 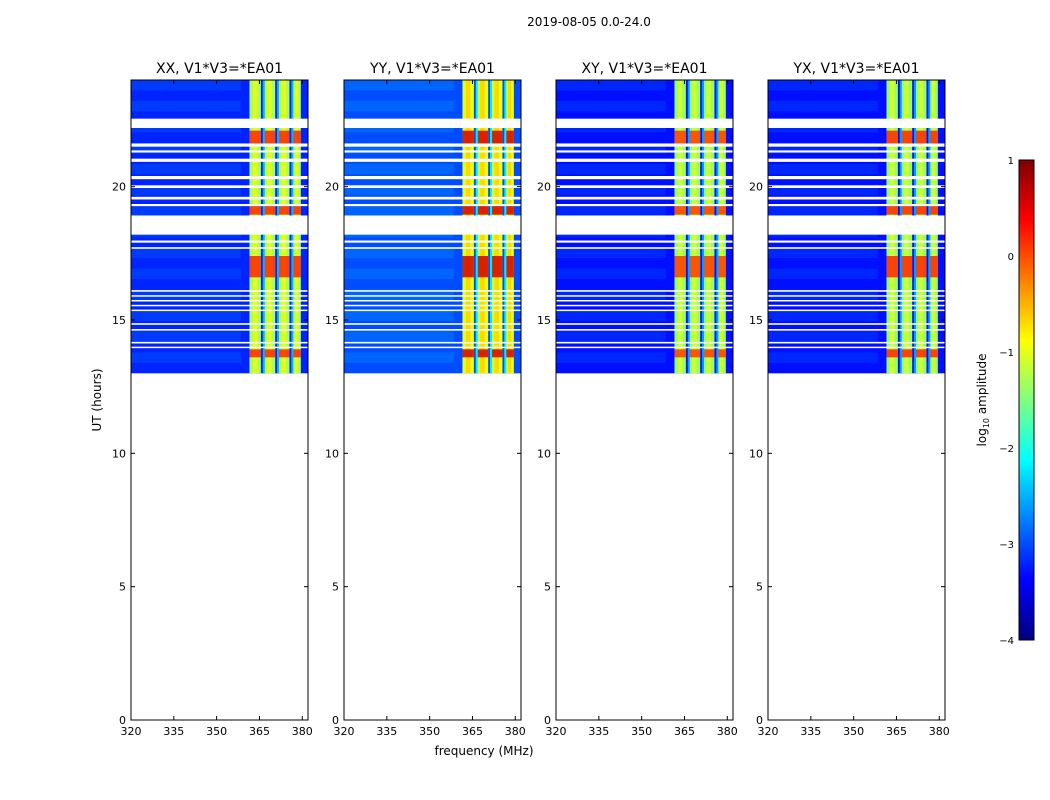 What do you see at coordinates (1006, 545) in the screenshot?
I see `colorbar-tick-label: −3` at bounding box center [1006, 545].